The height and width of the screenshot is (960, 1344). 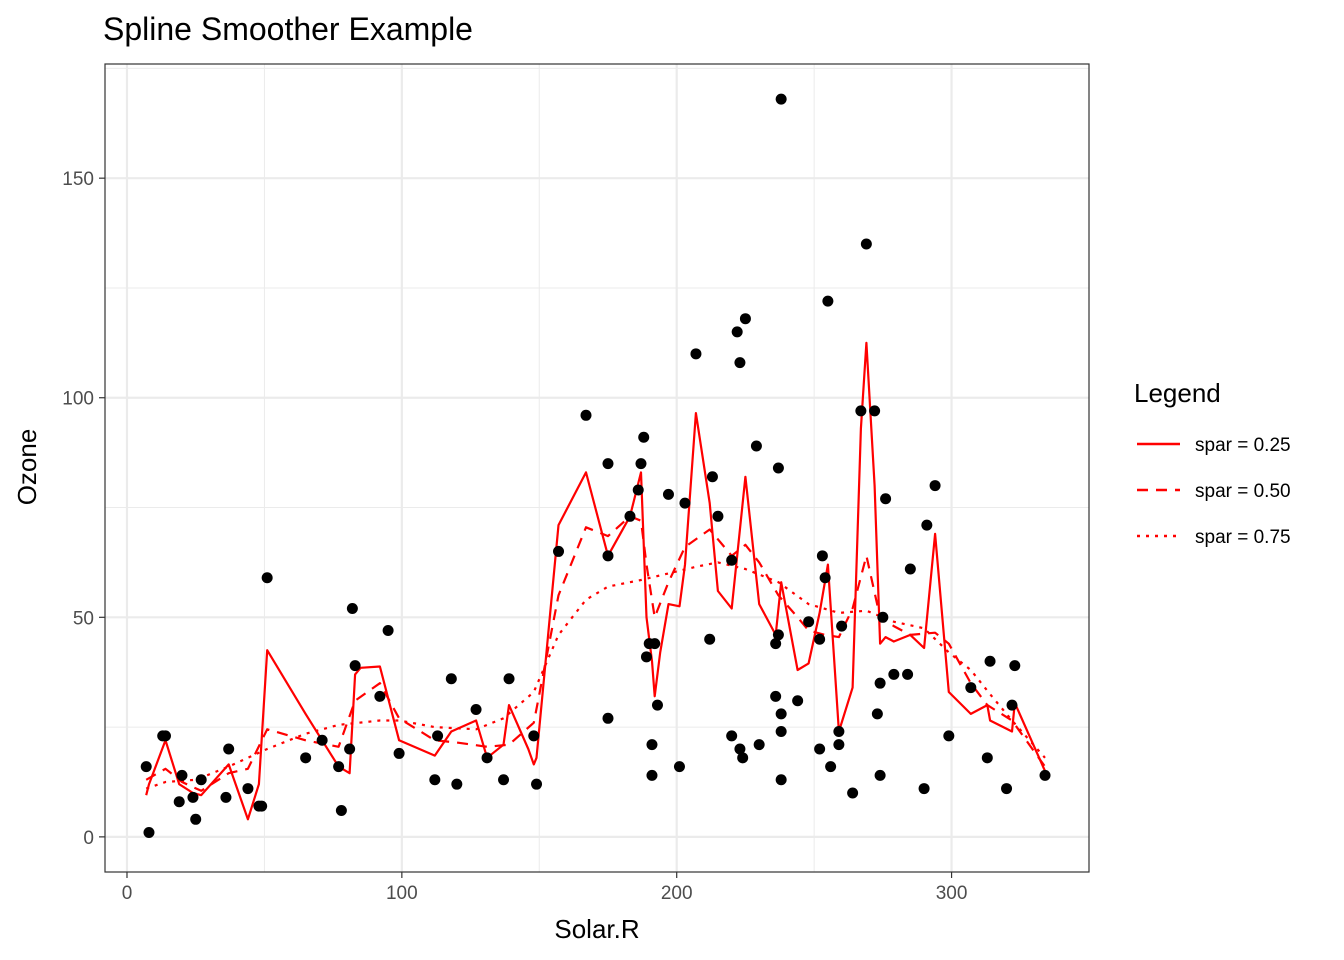 I want to click on legend: Legend spar = 0.25 spar = 0.50 spar = 0.75, so click(x=1212, y=463).